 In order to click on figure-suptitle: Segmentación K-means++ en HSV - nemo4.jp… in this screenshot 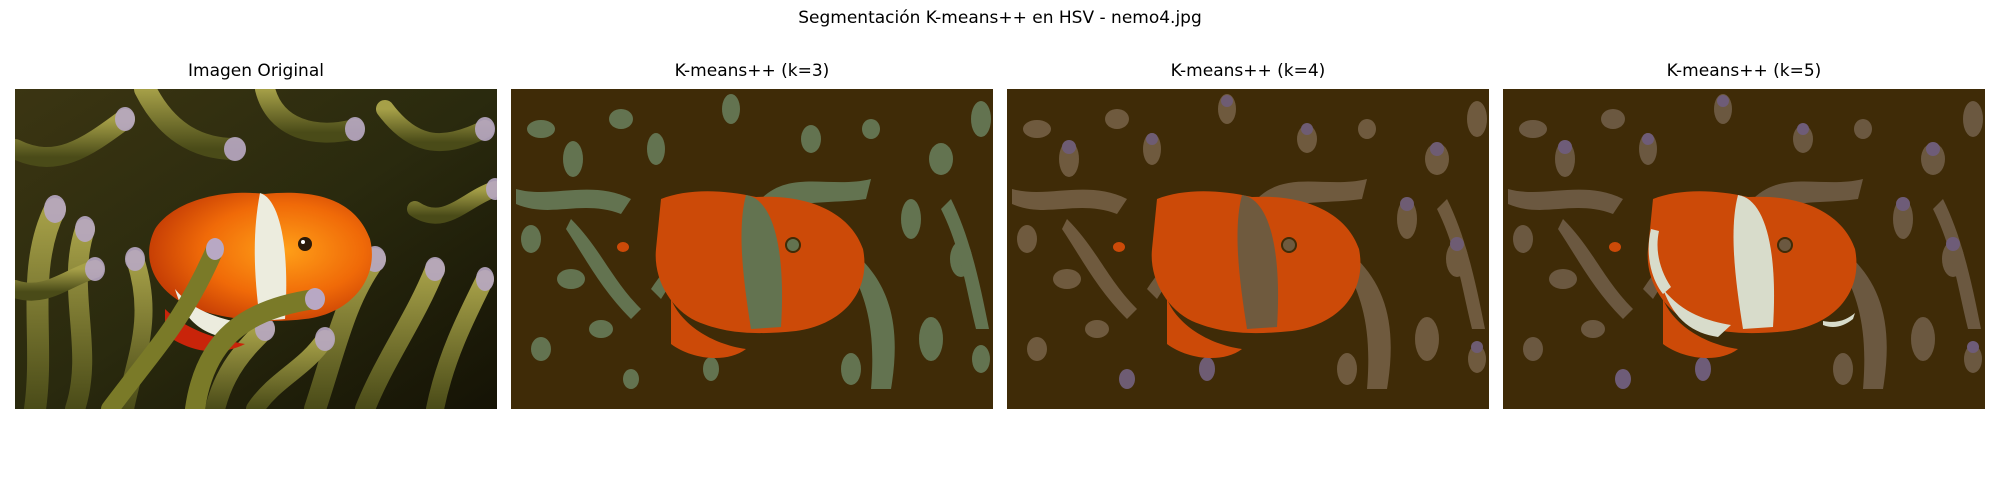, I will do `click(1000, 18)`.